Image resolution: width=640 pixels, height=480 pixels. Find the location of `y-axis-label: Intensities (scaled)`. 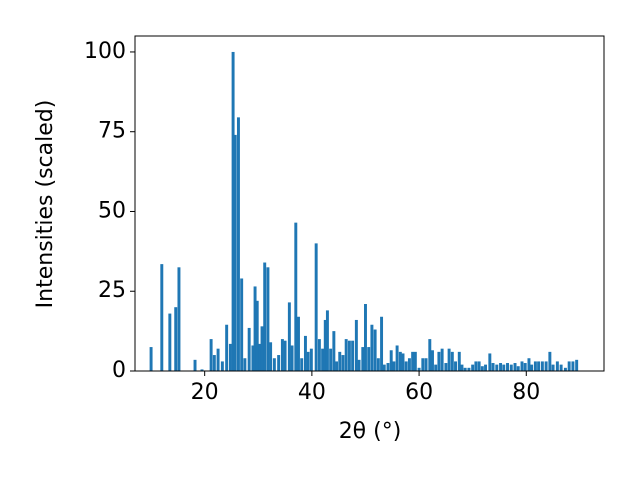

y-axis-label: Intensities (scaled) is located at coordinates (45, 204).